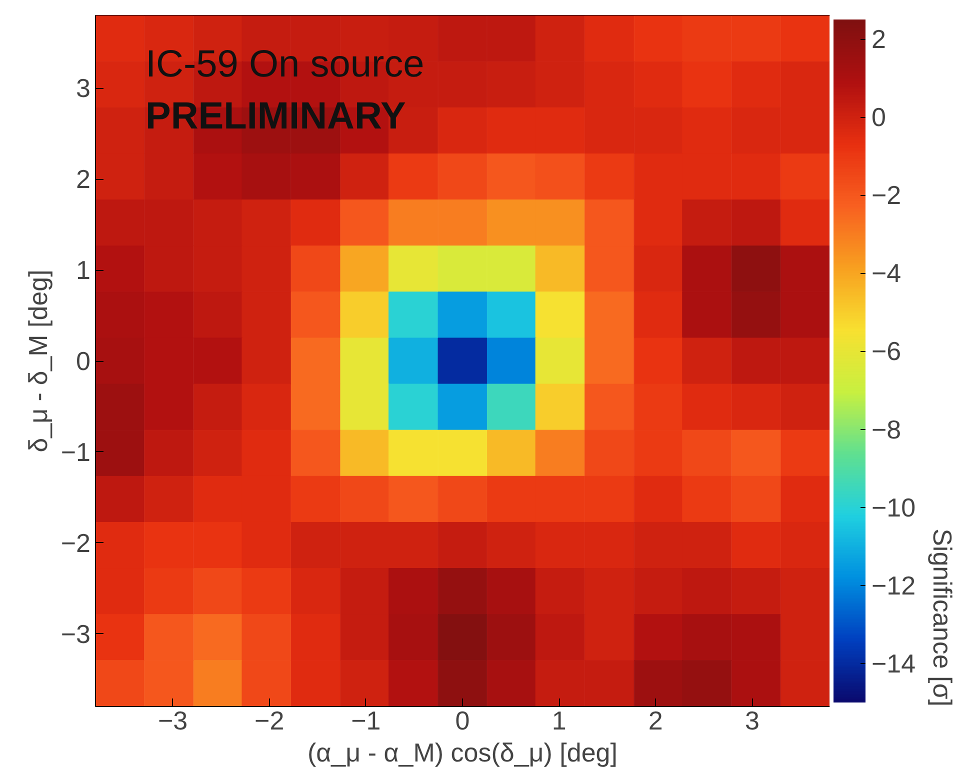 This screenshot has height=781, width=964. I want to click on color-bar-label: −12, so click(894, 585).